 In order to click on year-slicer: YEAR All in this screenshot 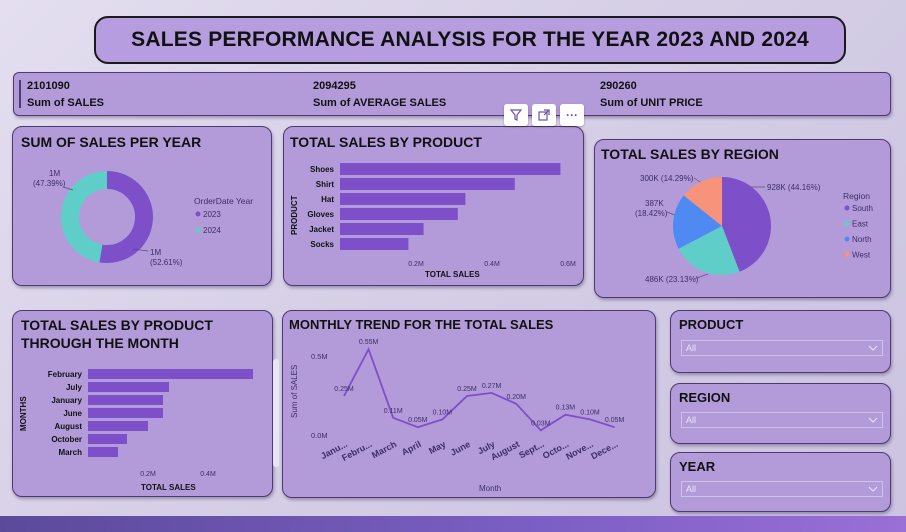, I will do `click(780, 482)`.